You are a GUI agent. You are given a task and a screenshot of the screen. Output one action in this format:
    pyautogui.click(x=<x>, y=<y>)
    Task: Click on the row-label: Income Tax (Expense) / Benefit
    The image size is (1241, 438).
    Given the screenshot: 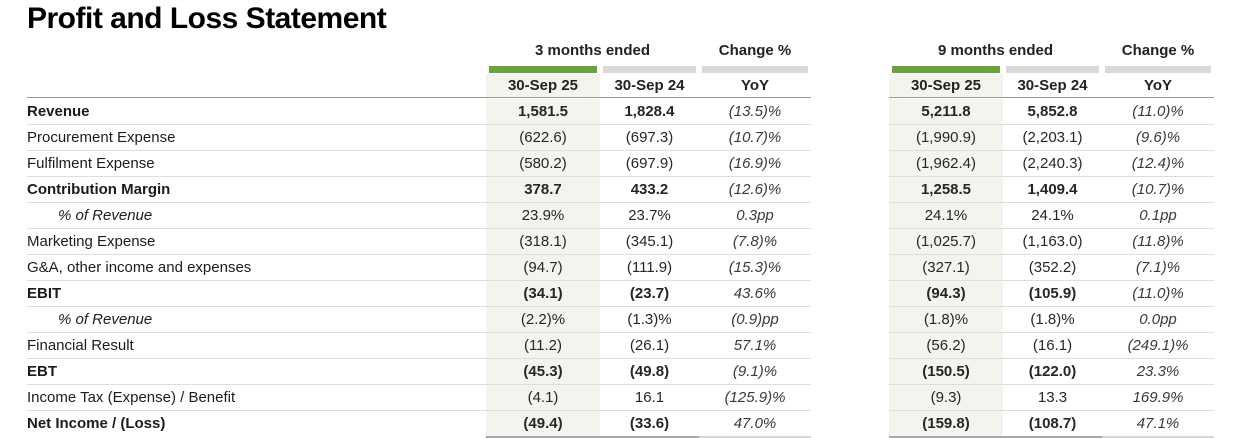 What is the action you would take?
    pyautogui.click(x=256, y=398)
    